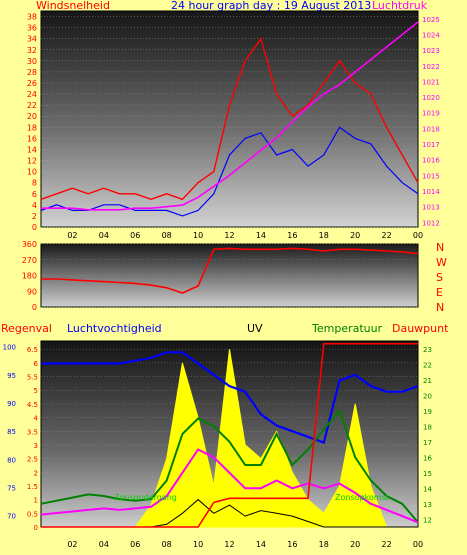 The width and height of the screenshot is (467, 555). I want to click on rain-tick-label: 3.5, so click(32, 432).